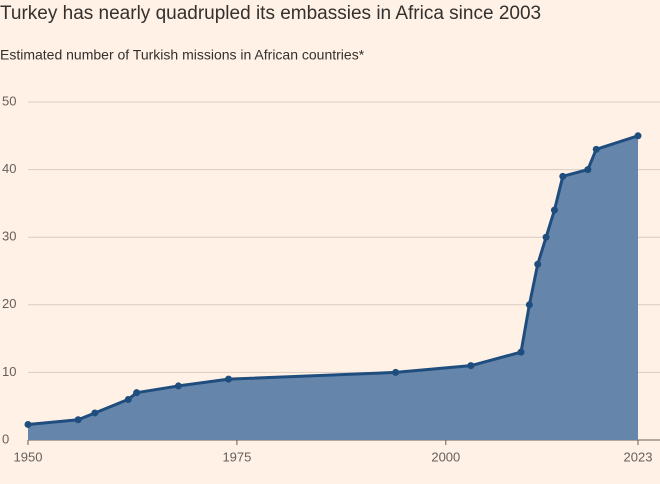 The height and width of the screenshot is (484, 660). What do you see at coordinates (9, 100) in the screenshot?
I see `y-tick-label: 50` at bounding box center [9, 100].